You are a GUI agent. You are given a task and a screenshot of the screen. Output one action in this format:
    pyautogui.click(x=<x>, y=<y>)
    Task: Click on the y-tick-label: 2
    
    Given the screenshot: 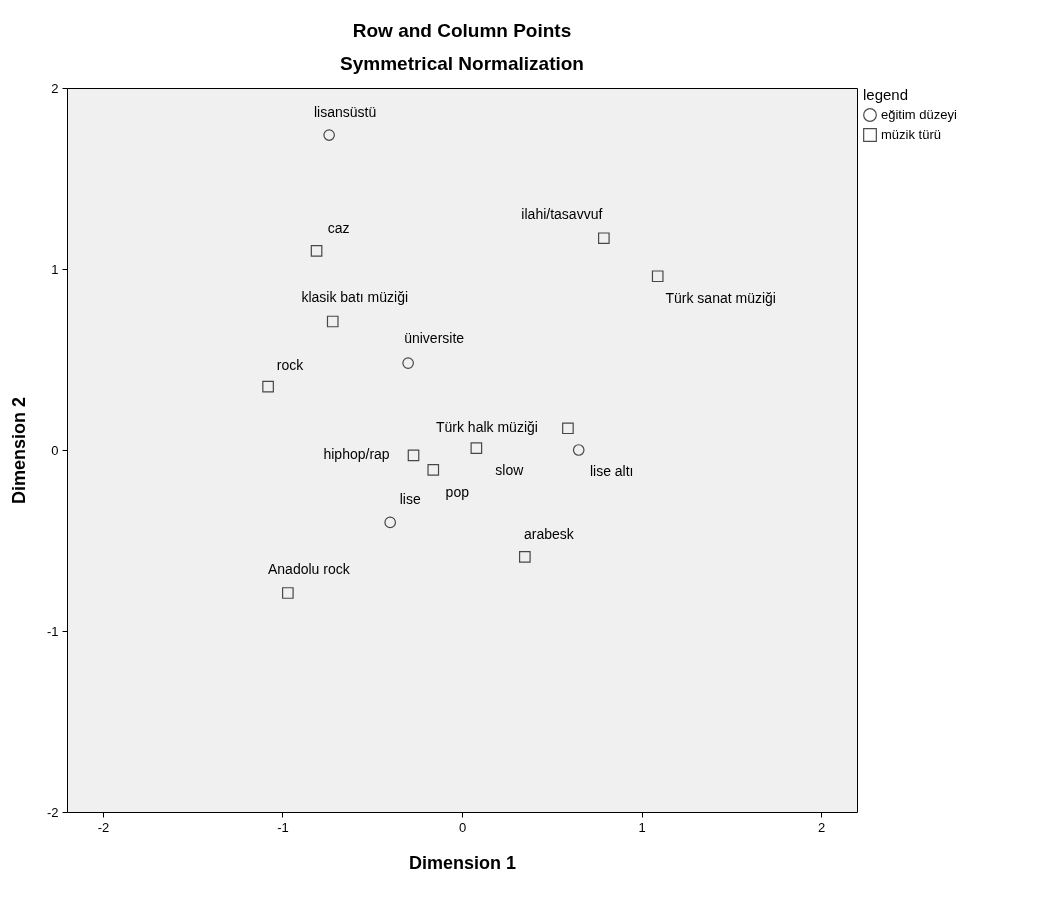 What is the action you would take?
    pyautogui.click(x=55, y=88)
    